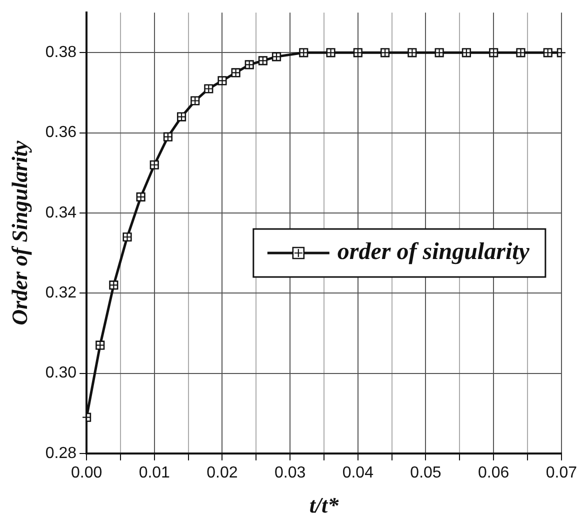  Describe the element at coordinates (61, 293) in the screenshot. I see `y-tick-label: 0.32` at that location.